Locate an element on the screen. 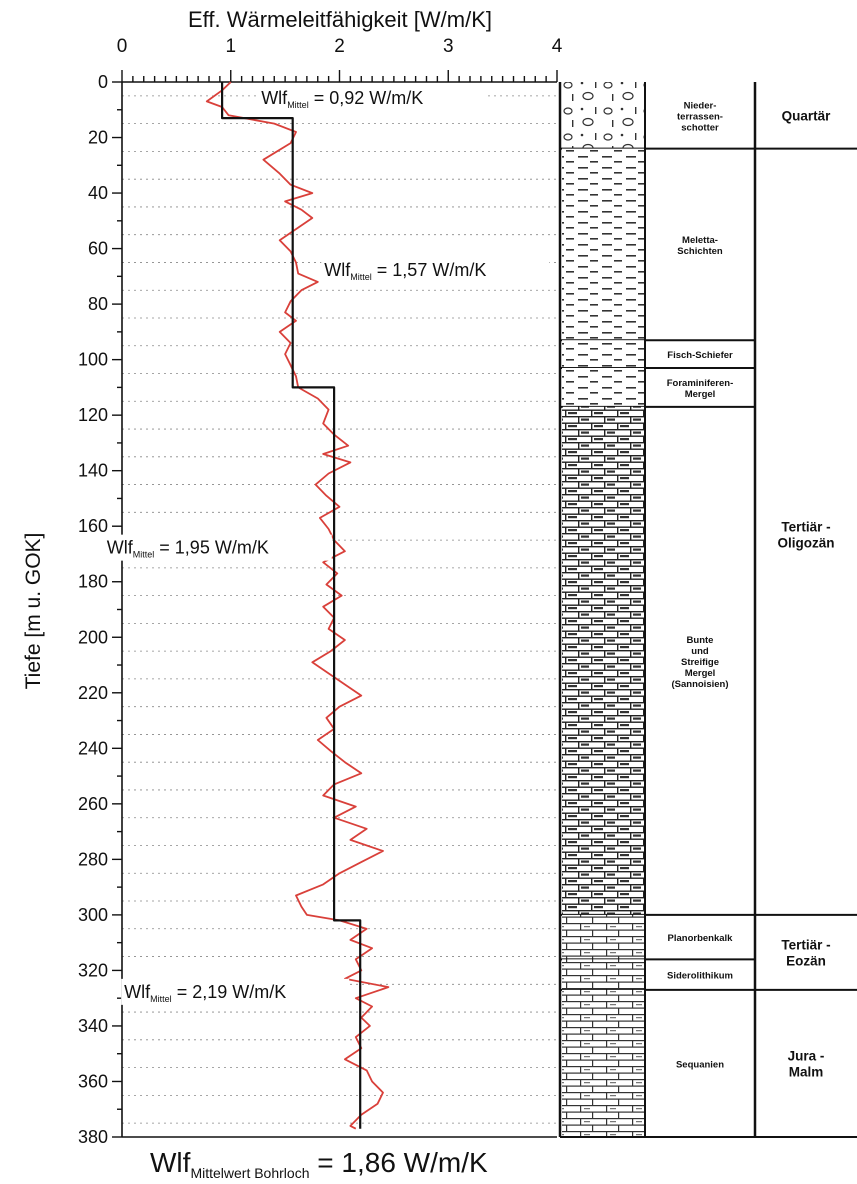 The image size is (857, 1184). mean-annotation: WlfMittel = 1,95 W/m/K is located at coordinates (188, 549).